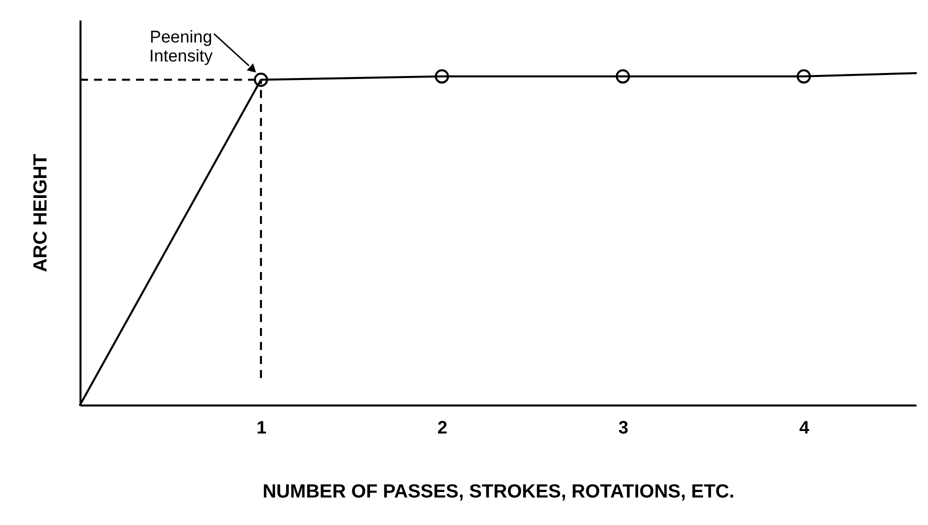 The height and width of the screenshot is (525, 928). Describe the element at coordinates (498, 492) in the screenshot. I see `x-axis-title: NUMBER OF PASSES, STROKES, ROTATIONS, ETC.` at that location.